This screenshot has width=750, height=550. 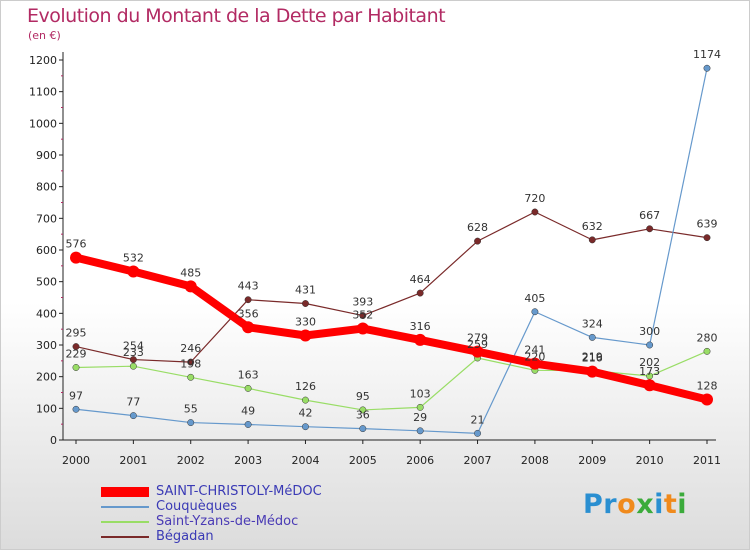 I want to click on data-label: 77, so click(x=133, y=402).